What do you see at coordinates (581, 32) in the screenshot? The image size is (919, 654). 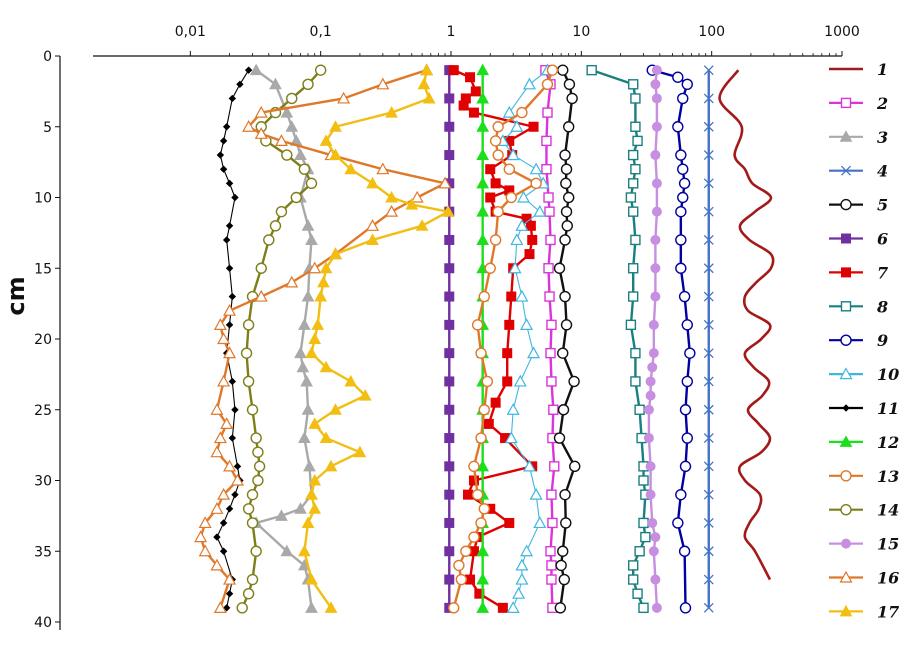 I see `x-tick-label: 10` at bounding box center [581, 32].